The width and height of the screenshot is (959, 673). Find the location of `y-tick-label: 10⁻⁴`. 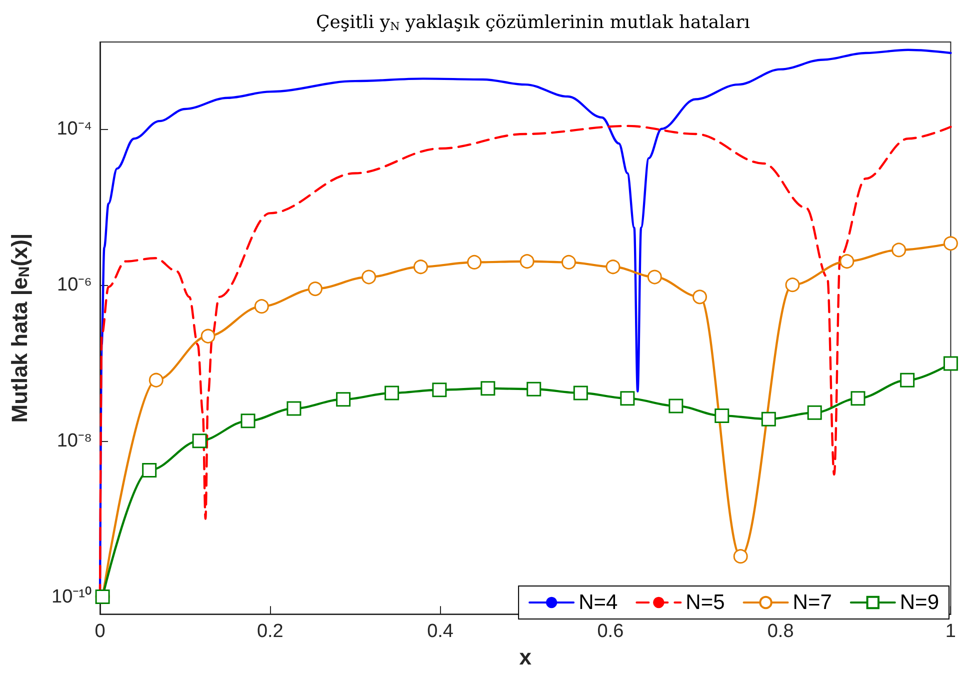

y-tick-label: 10⁻⁴ is located at coordinates (74, 129).